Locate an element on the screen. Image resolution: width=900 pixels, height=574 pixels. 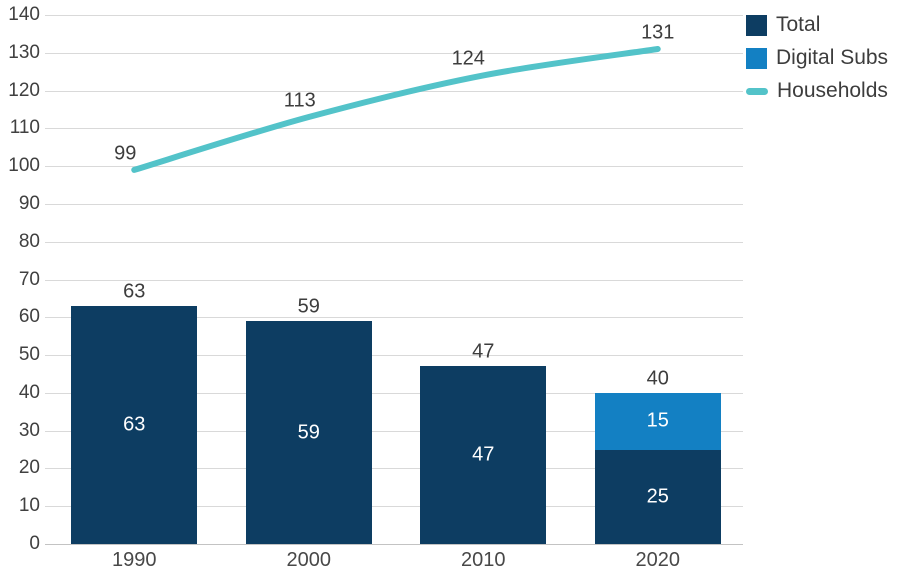
legend-item-total: Total is located at coordinates (817, 25).